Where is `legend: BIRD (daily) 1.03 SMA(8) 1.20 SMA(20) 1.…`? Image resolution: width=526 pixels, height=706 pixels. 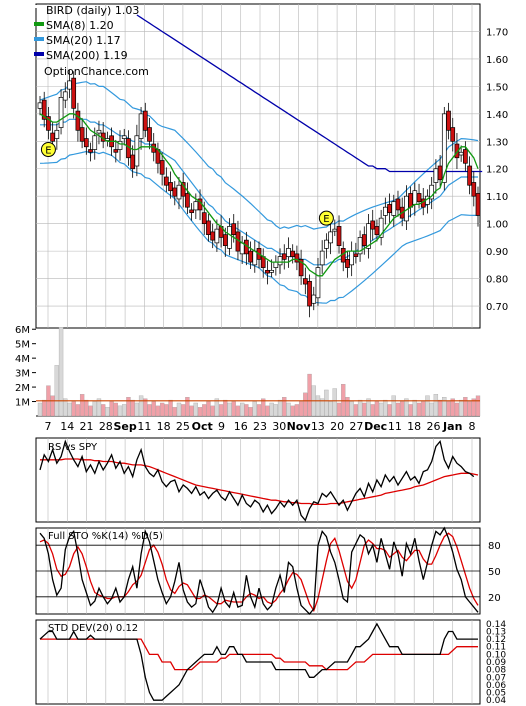 legend: BIRD (daily) 1.03 SMA(8) 1.20 SMA(20) 1.… is located at coordinates (91, 41).